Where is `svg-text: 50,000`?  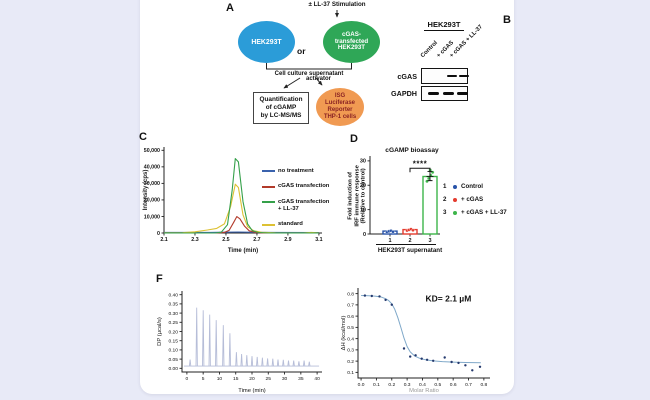
svg-text: 50,000 is located at coordinates (152, 151).